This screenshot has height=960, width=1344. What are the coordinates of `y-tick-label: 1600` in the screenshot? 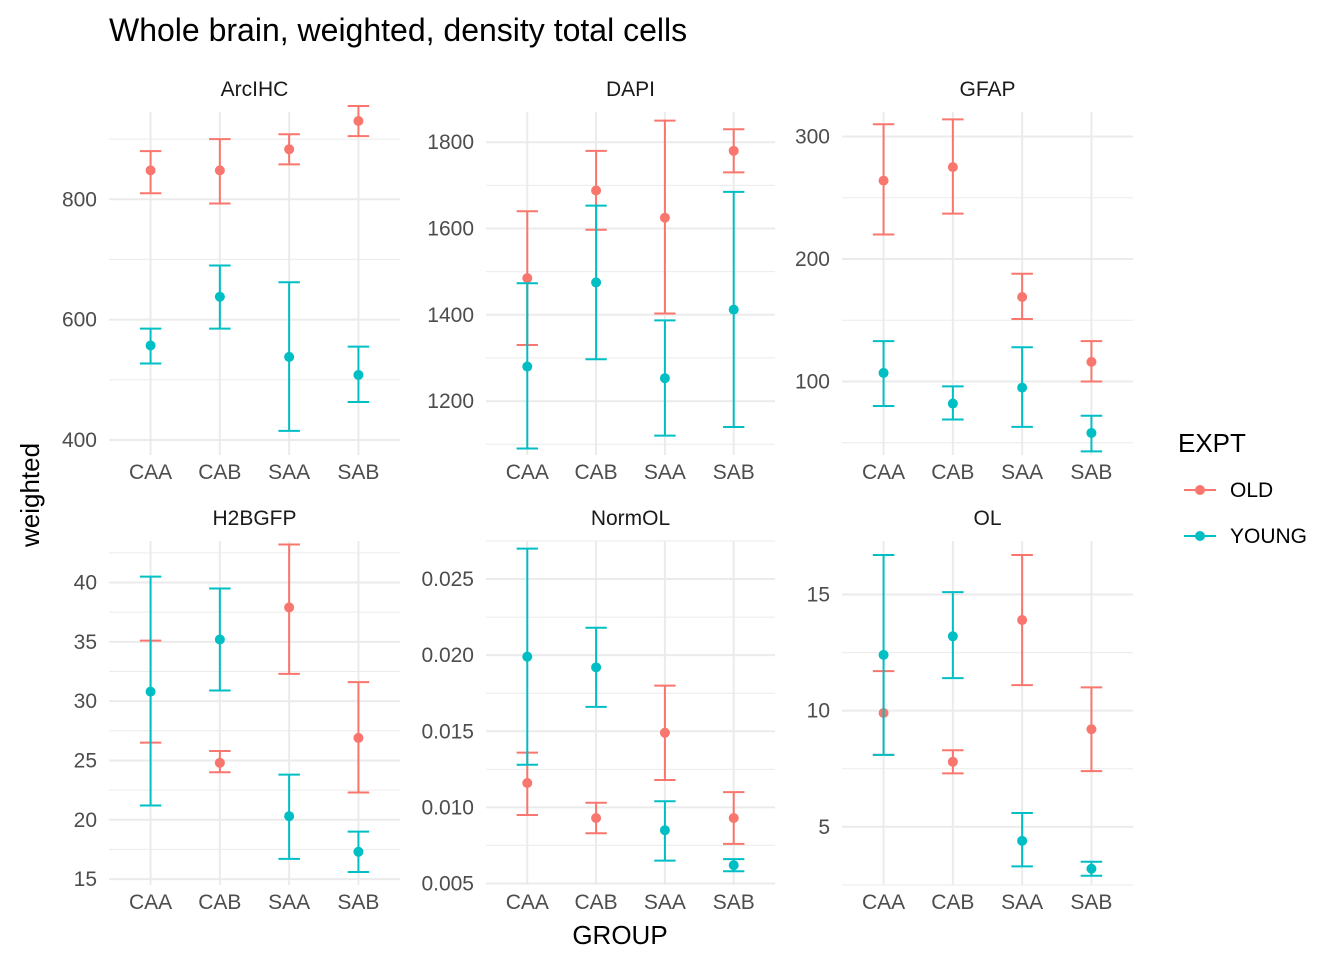 It's located at (450, 228).